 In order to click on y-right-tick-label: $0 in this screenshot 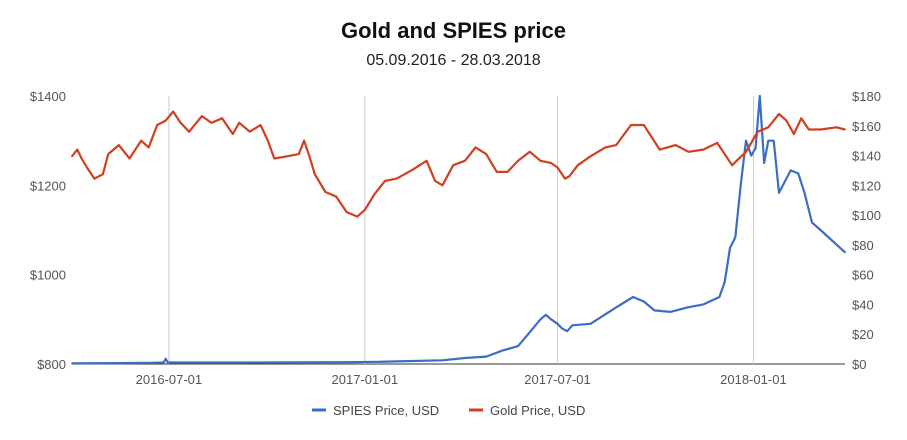, I will do `click(859, 364)`.